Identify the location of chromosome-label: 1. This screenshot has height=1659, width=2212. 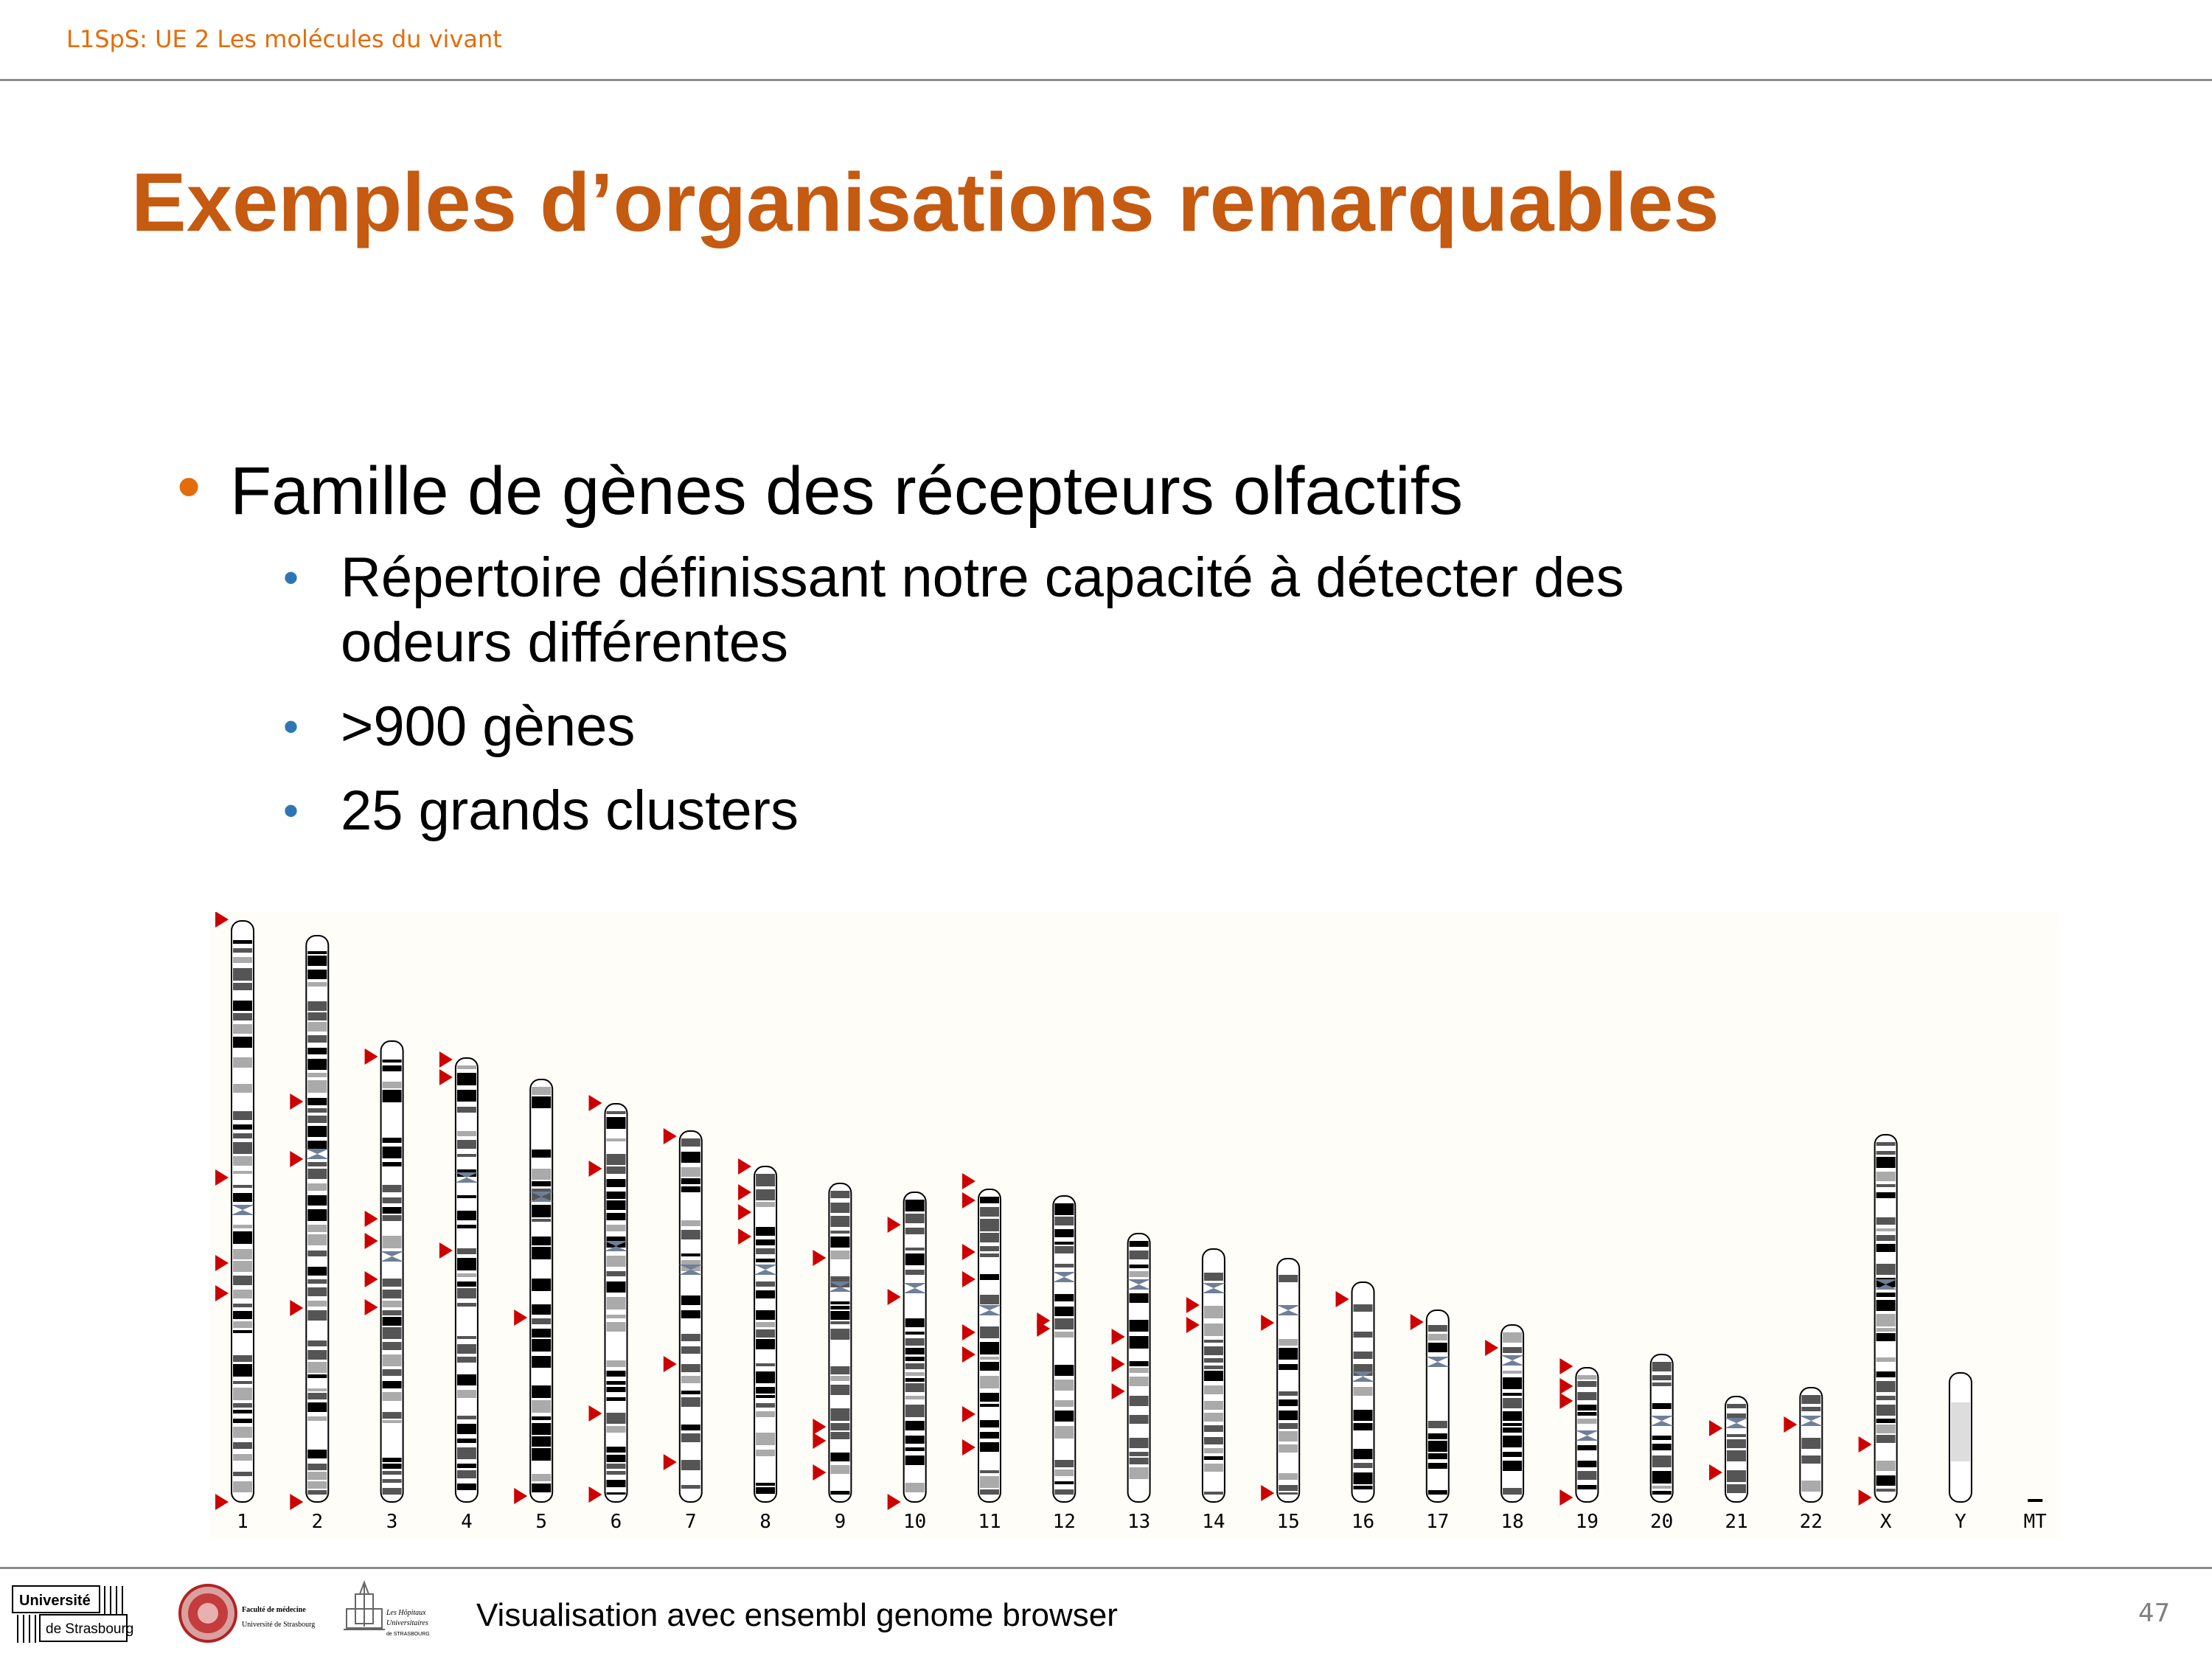
(242, 1522).